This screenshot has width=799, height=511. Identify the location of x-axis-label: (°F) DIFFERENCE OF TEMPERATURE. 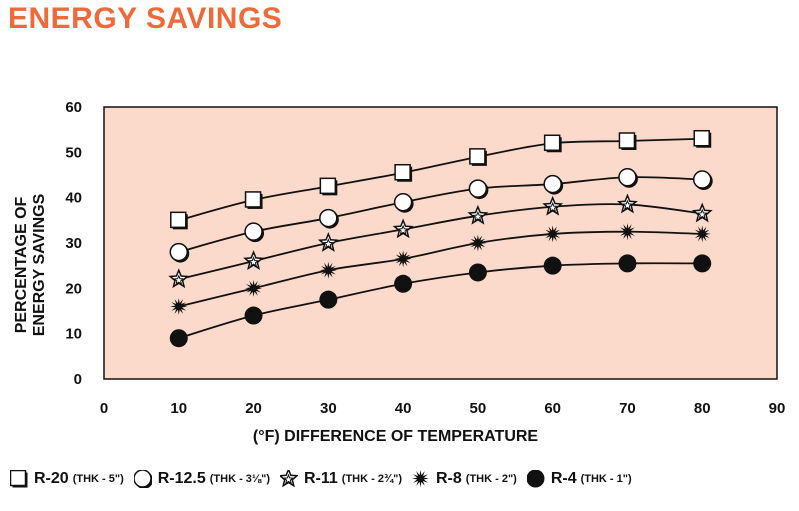
(396, 436).